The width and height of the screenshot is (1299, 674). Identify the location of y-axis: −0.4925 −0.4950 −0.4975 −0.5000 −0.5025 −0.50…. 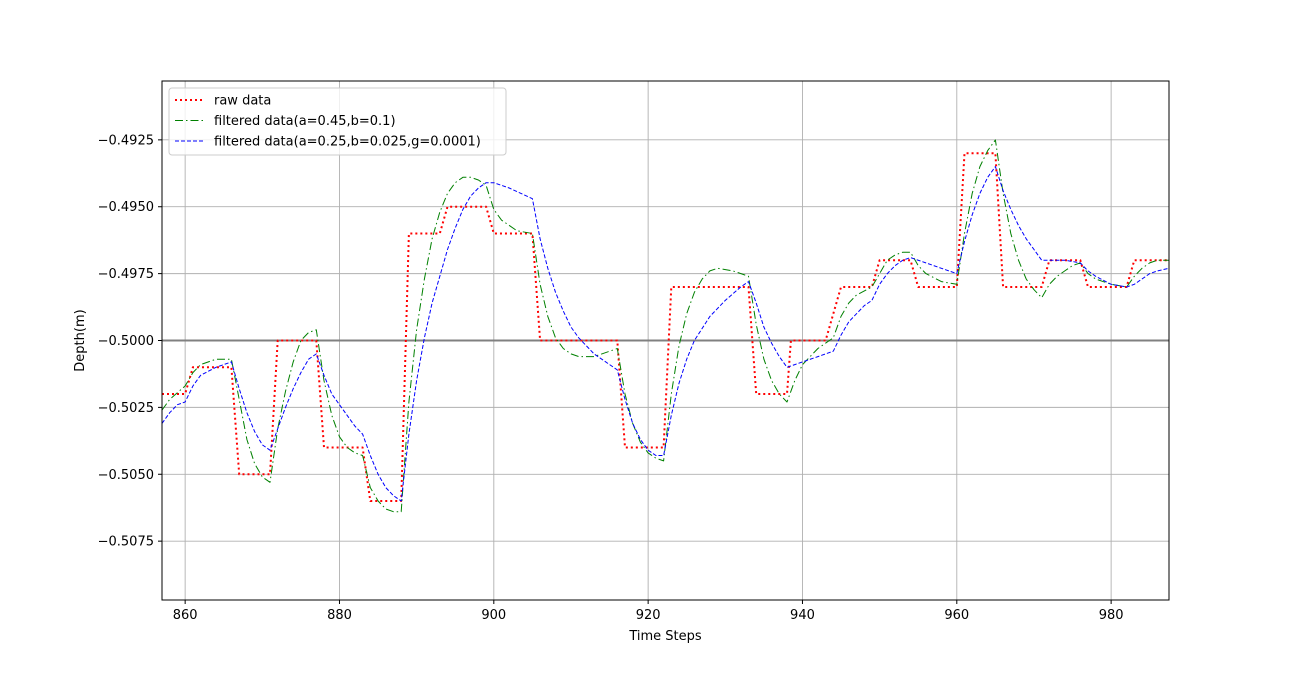
(130, 341).